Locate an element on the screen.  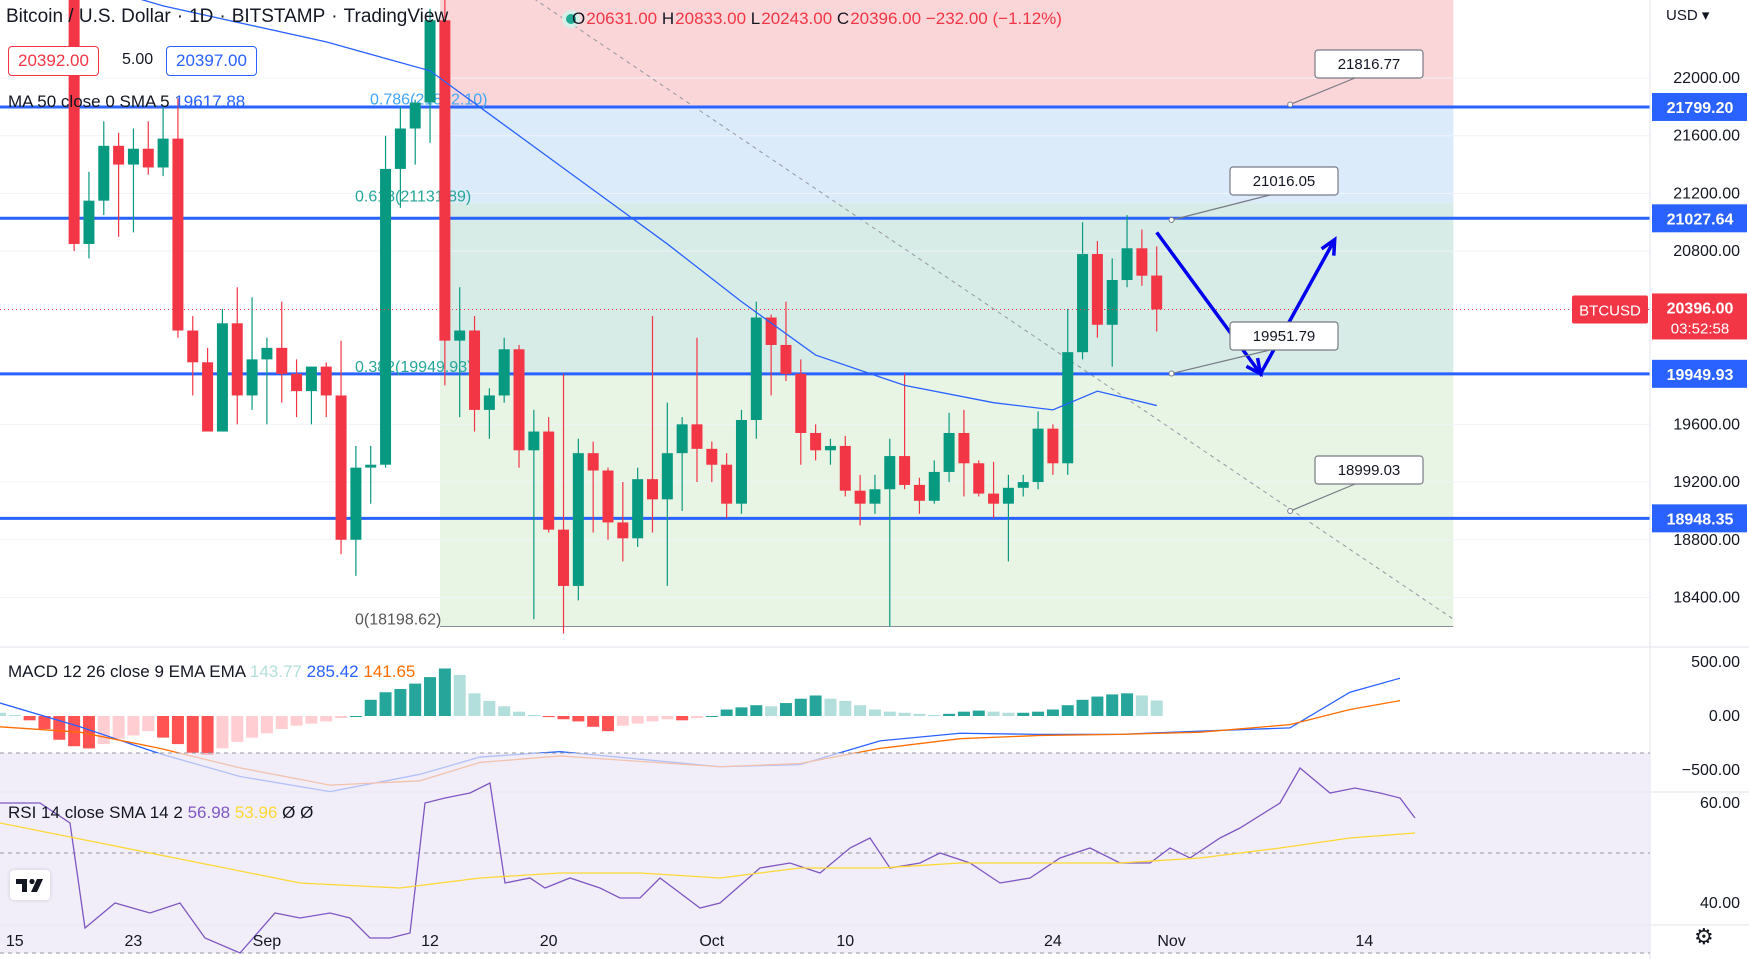
x-axis-tick: 23 is located at coordinates (134, 941).